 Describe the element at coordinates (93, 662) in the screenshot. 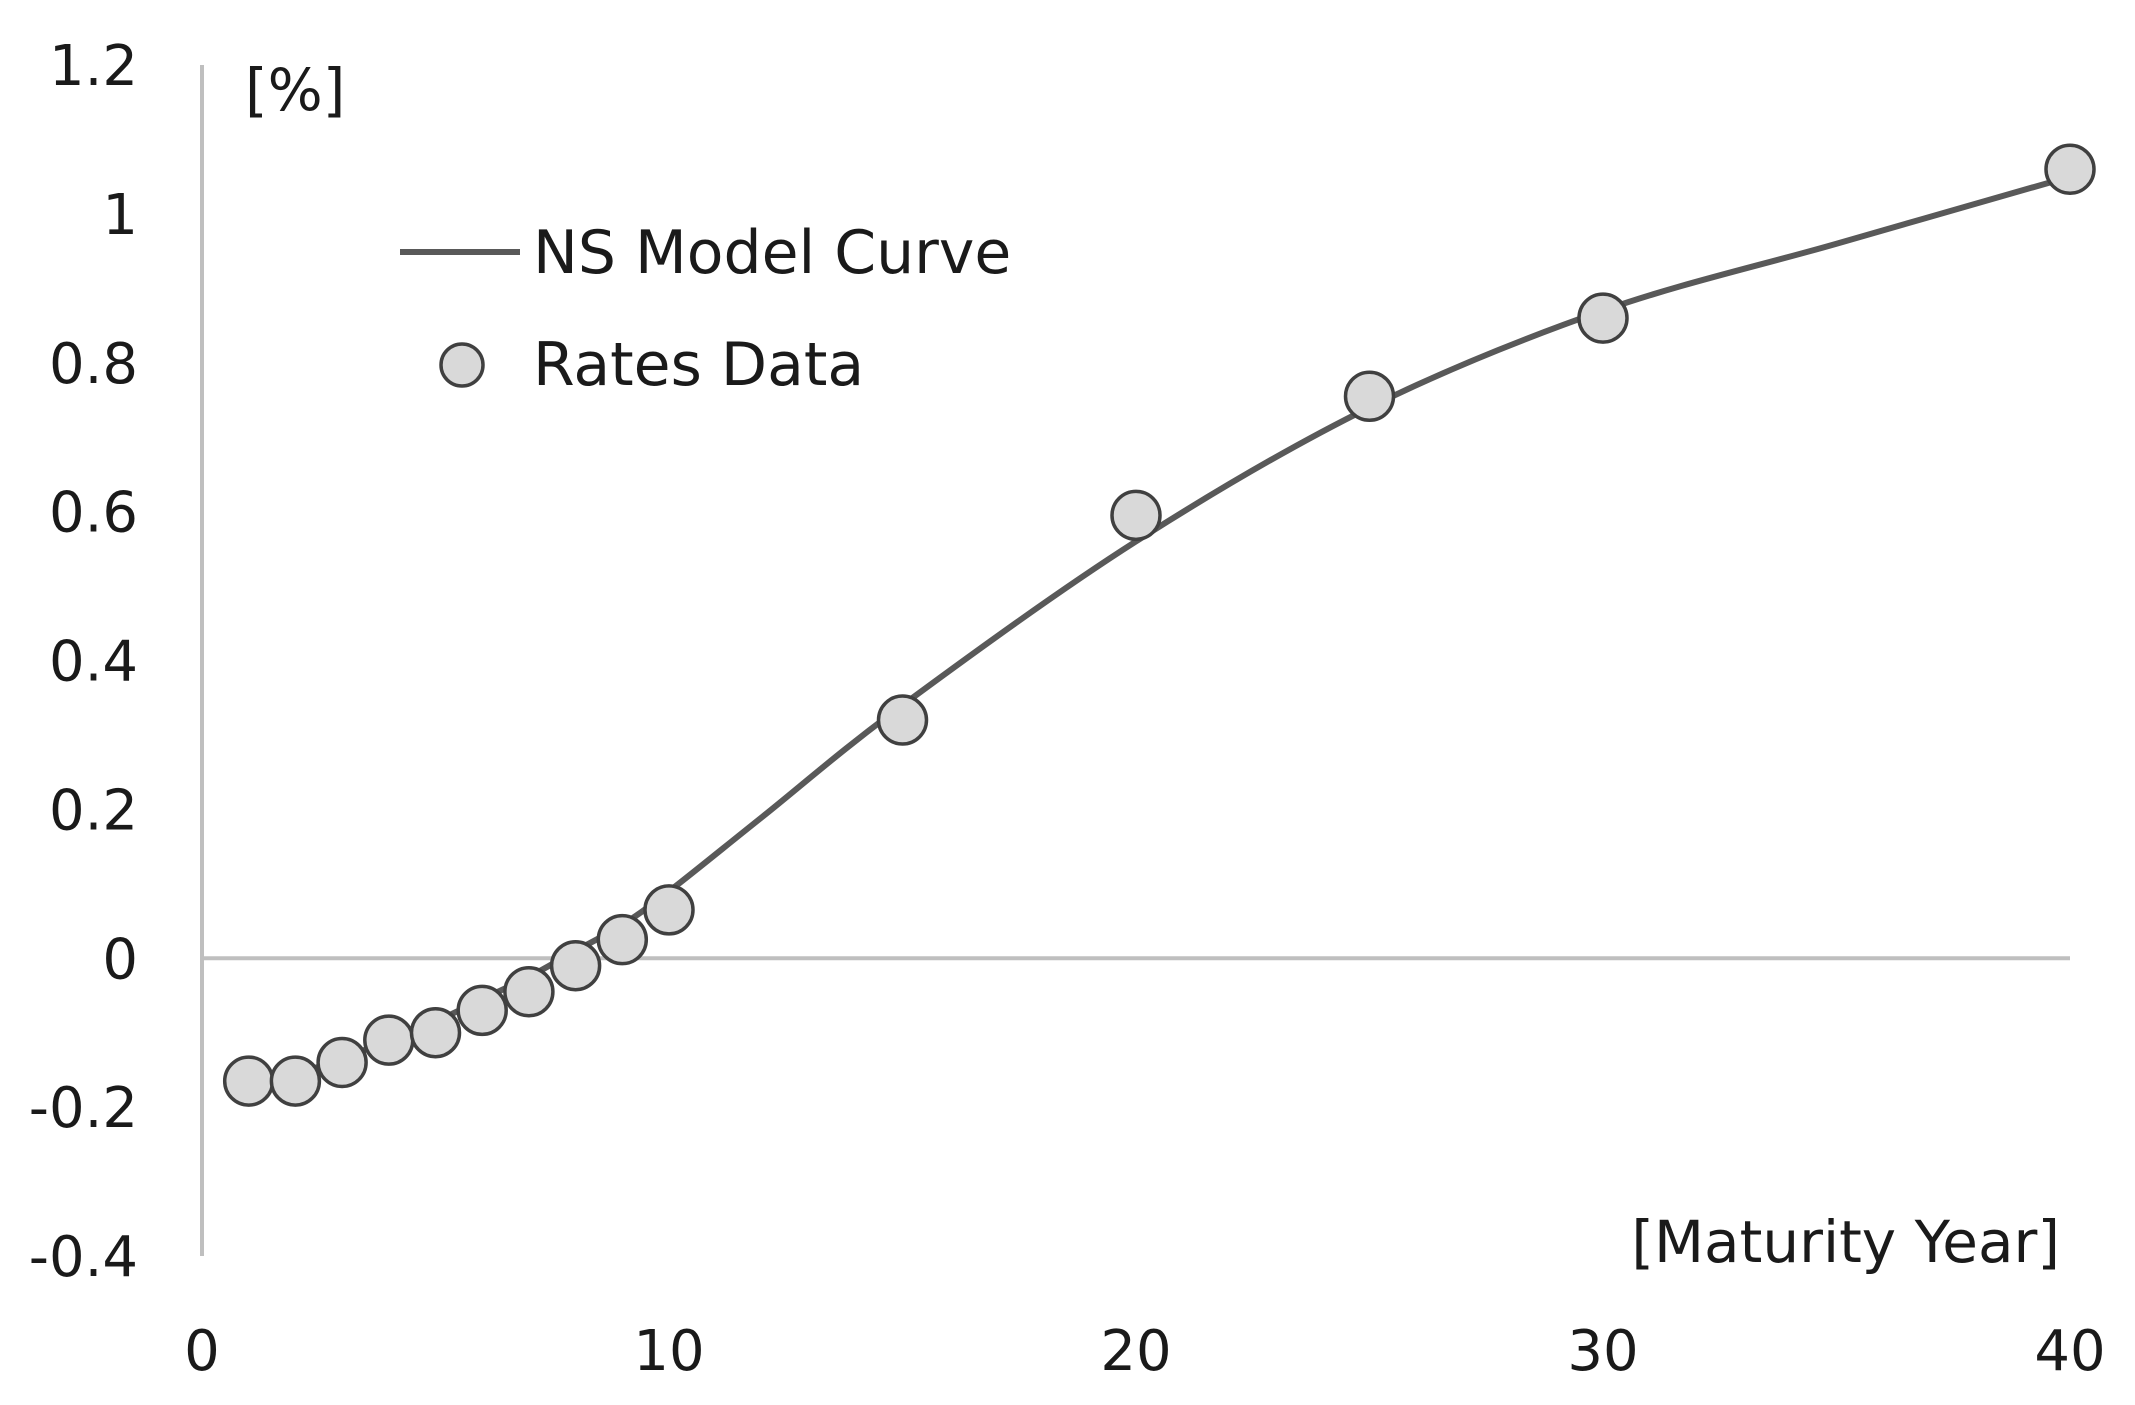

I see `y-tick-label: 0.4` at that location.